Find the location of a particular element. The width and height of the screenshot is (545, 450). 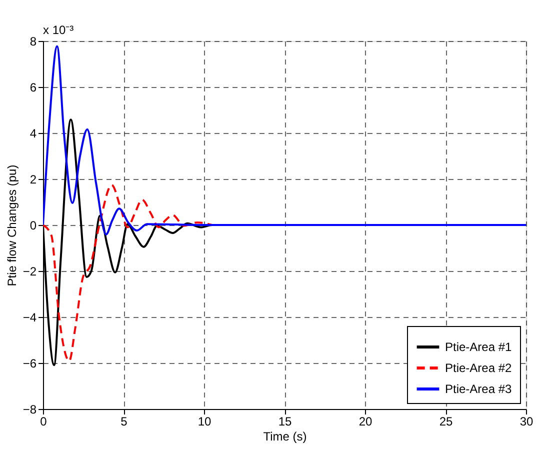

x-tick-label: 0 is located at coordinates (44, 421).